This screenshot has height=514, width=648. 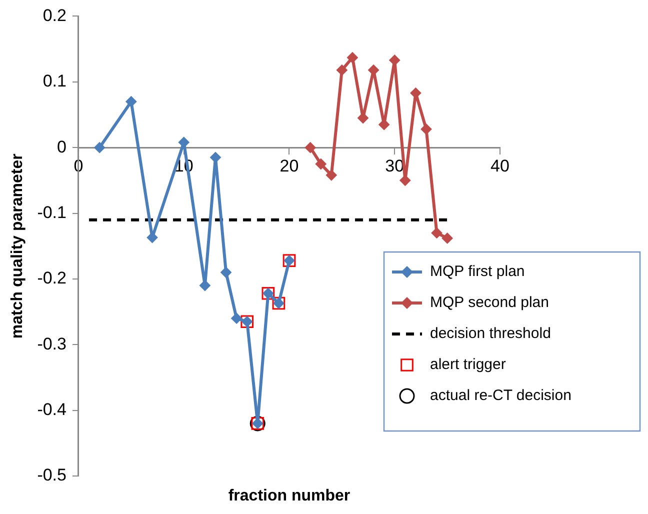 I want to click on y-tick-label: -0.5, so click(x=51, y=475).